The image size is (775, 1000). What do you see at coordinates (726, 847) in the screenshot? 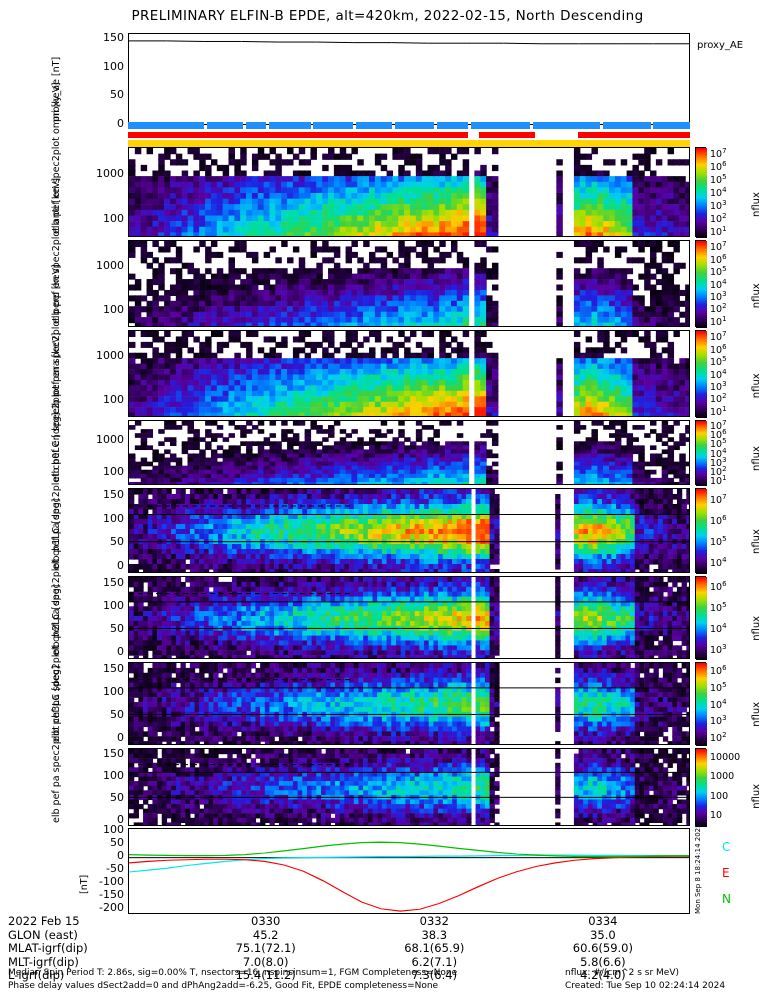
I see `fgm-legend-c: C` at bounding box center [726, 847].